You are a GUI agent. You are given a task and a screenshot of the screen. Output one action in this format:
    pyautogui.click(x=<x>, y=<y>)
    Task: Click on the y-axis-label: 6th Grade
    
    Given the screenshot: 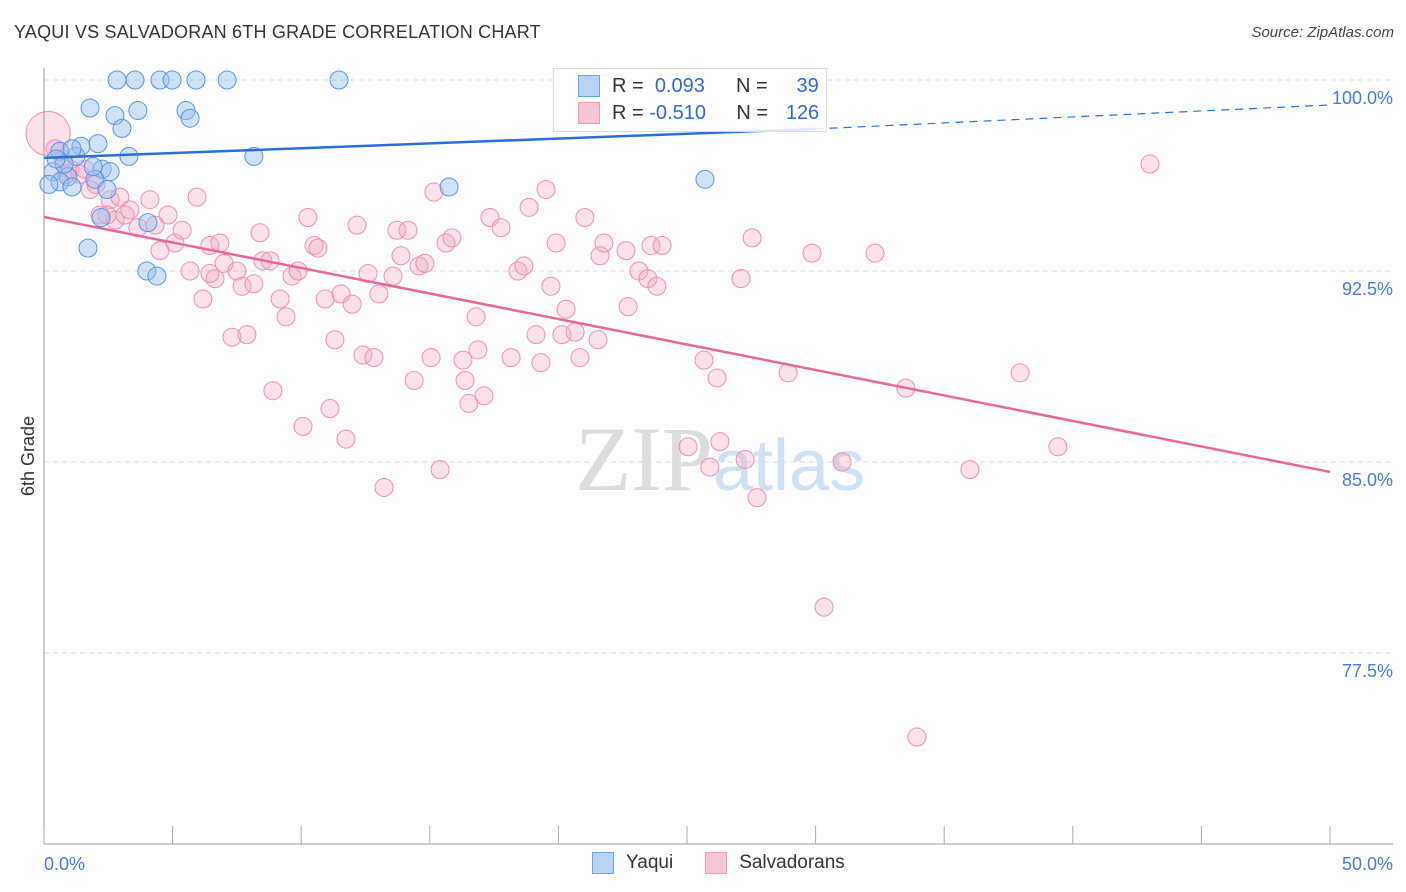 What is the action you would take?
    pyautogui.click(x=28, y=456)
    